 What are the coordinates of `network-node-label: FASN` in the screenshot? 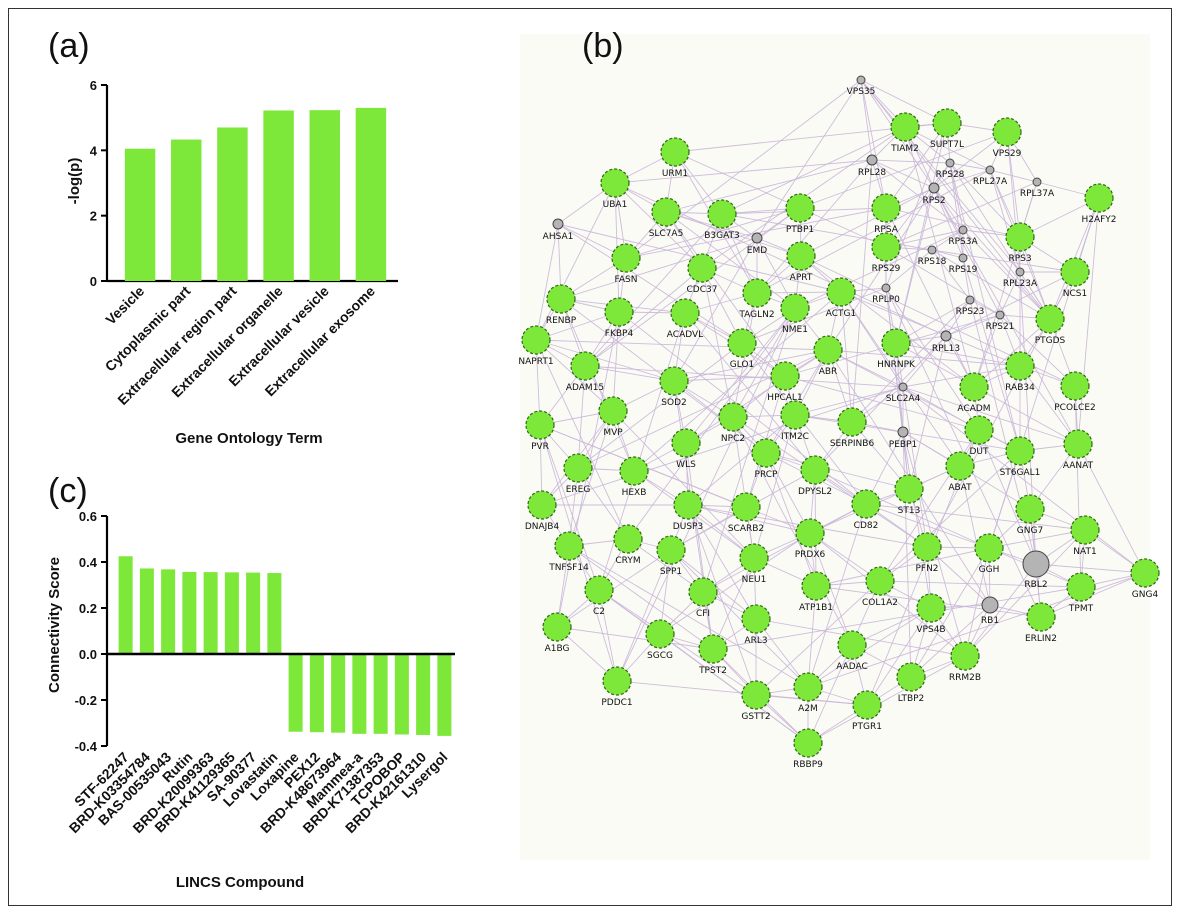 It's located at (626, 280).